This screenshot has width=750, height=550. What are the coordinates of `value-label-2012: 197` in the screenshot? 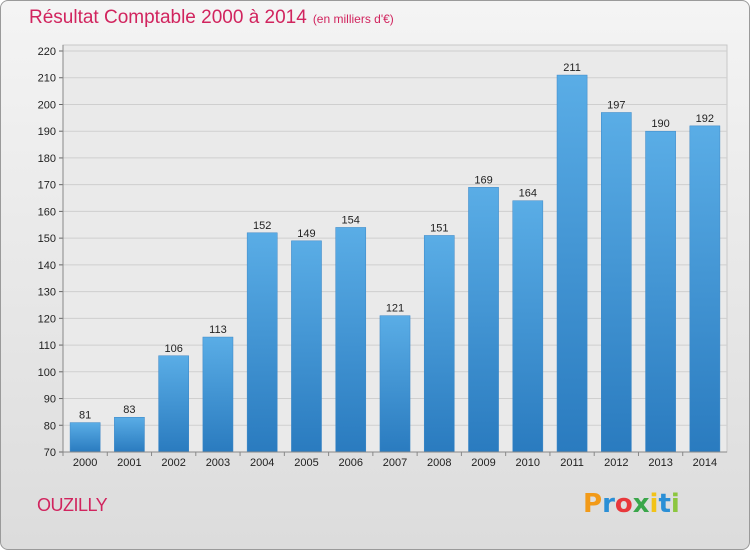 It's located at (616, 105).